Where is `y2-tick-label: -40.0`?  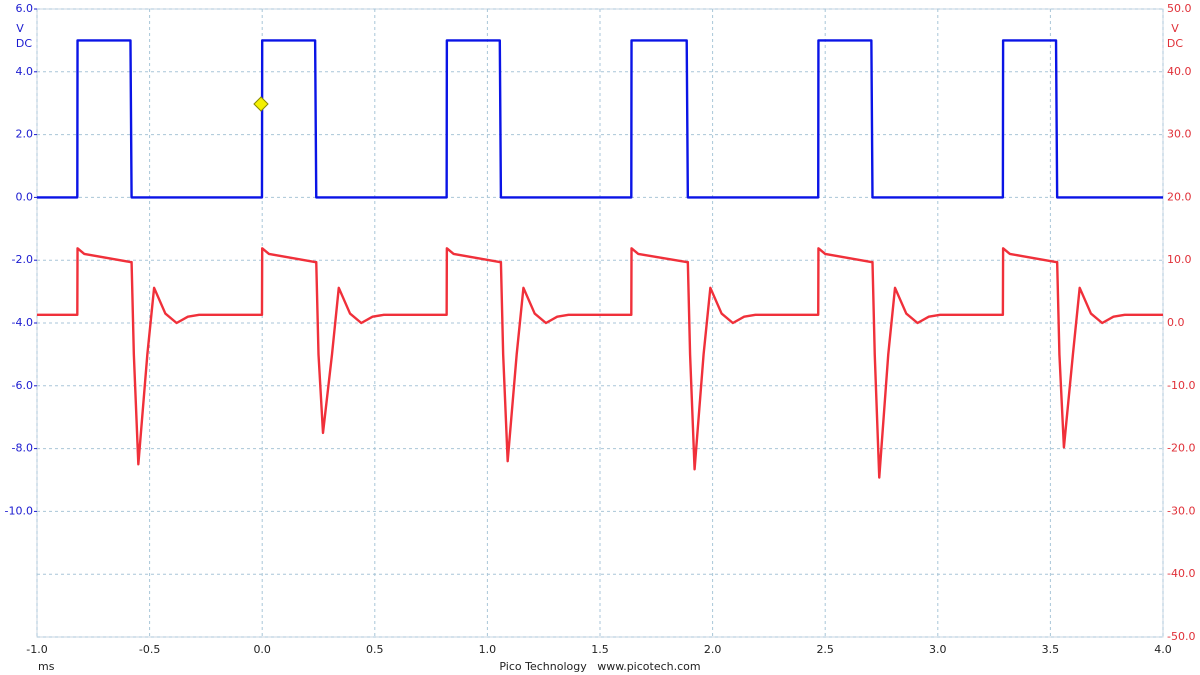
y2-tick-label: -40.0 is located at coordinates (1181, 573).